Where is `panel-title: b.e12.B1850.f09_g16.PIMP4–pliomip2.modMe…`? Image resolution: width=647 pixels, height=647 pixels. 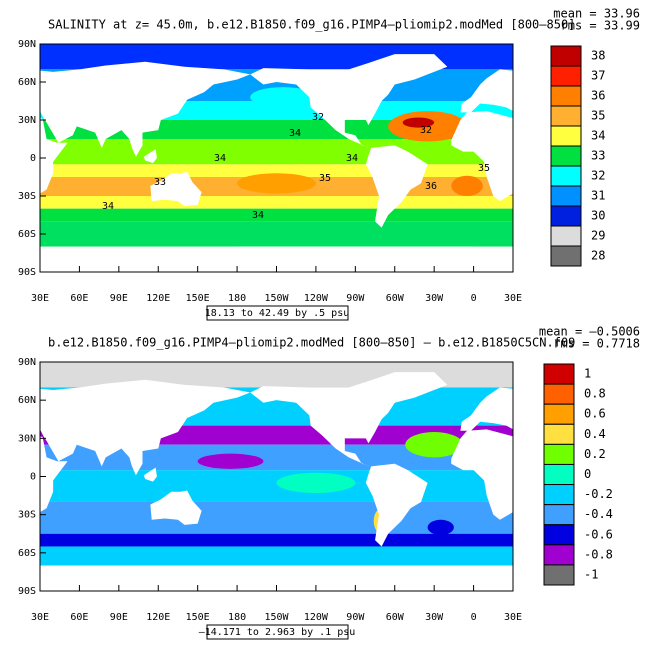
panel-title: b.e12.B1850.f09_g16.PIMP4–pliomip2.modMe… is located at coordinates (311, 343).